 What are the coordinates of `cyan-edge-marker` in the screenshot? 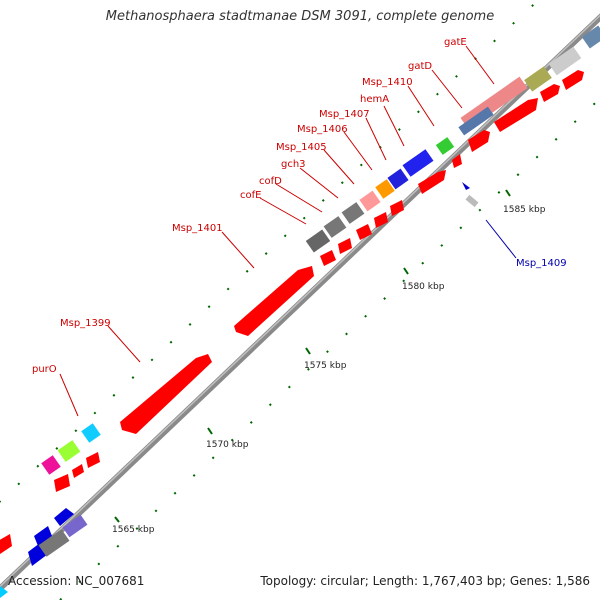 It's located at (4, 592).